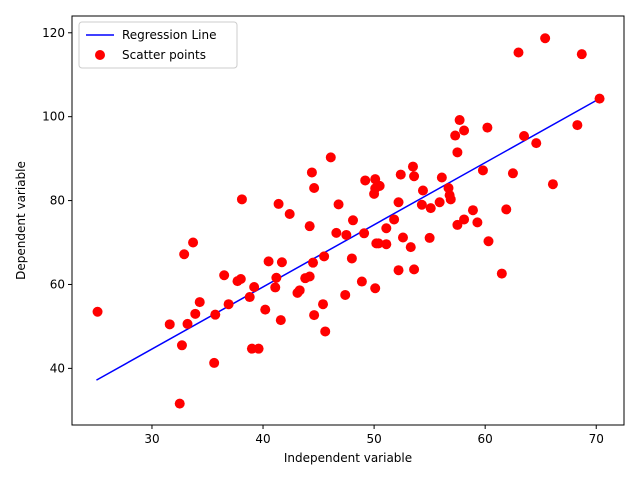  What do you see at coordinates (100, 55) in the screenshot?
I see `legend-point-swatch` at bounding box center [100, 55].